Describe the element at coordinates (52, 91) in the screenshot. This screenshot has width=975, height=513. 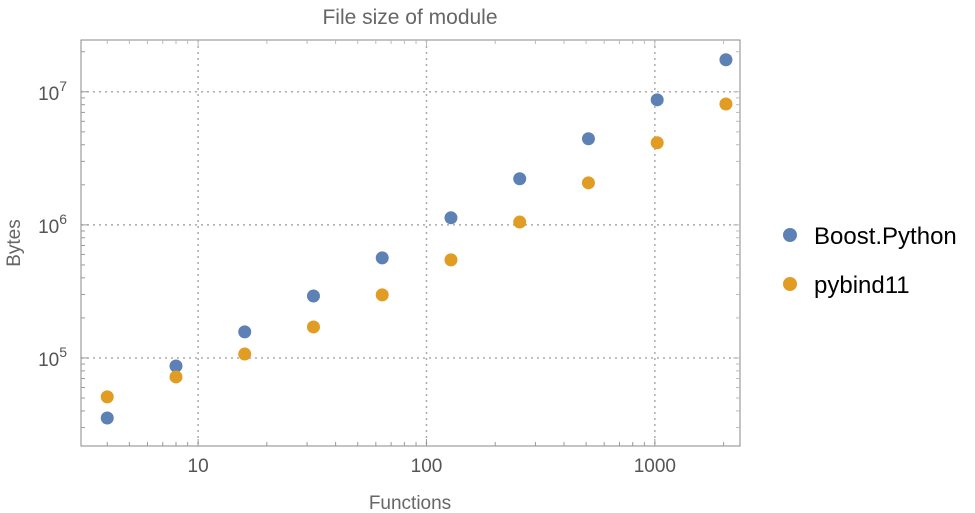
I see `y-tick-label: 10⁷` at that location.